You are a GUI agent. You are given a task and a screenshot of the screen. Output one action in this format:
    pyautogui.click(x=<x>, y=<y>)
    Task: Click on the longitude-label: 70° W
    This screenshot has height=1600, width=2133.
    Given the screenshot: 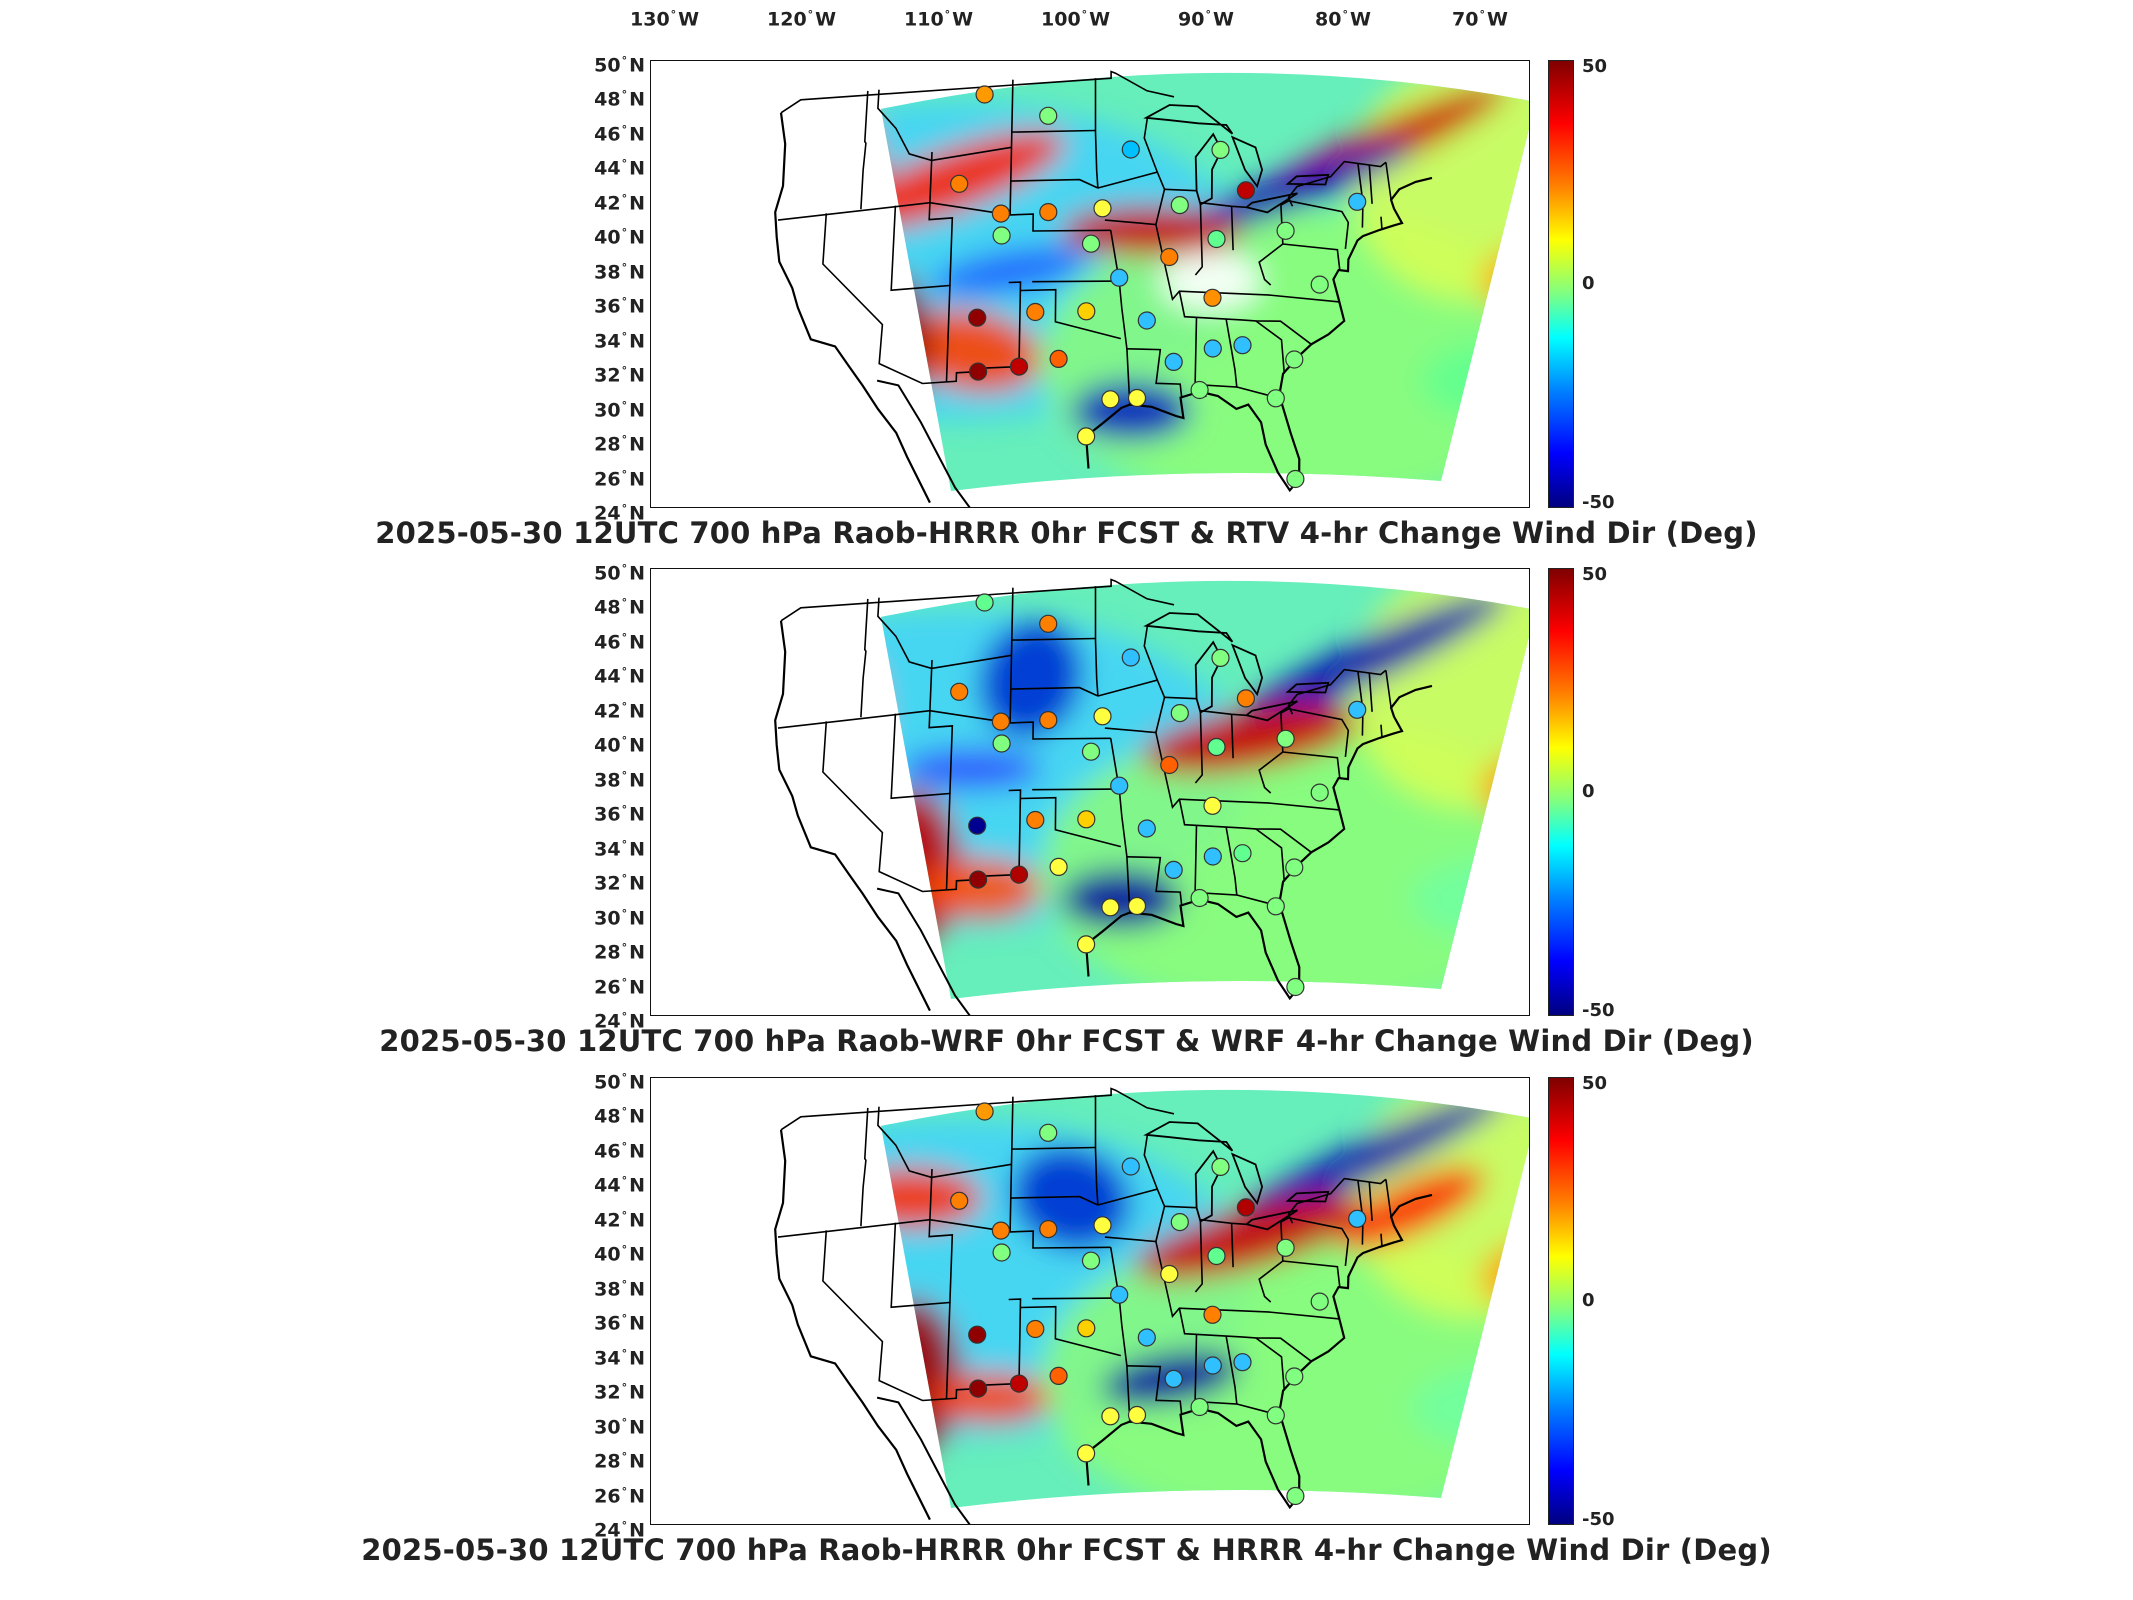 What is the action you would take?
    pyautogui.click(x=1480, y=19)
    